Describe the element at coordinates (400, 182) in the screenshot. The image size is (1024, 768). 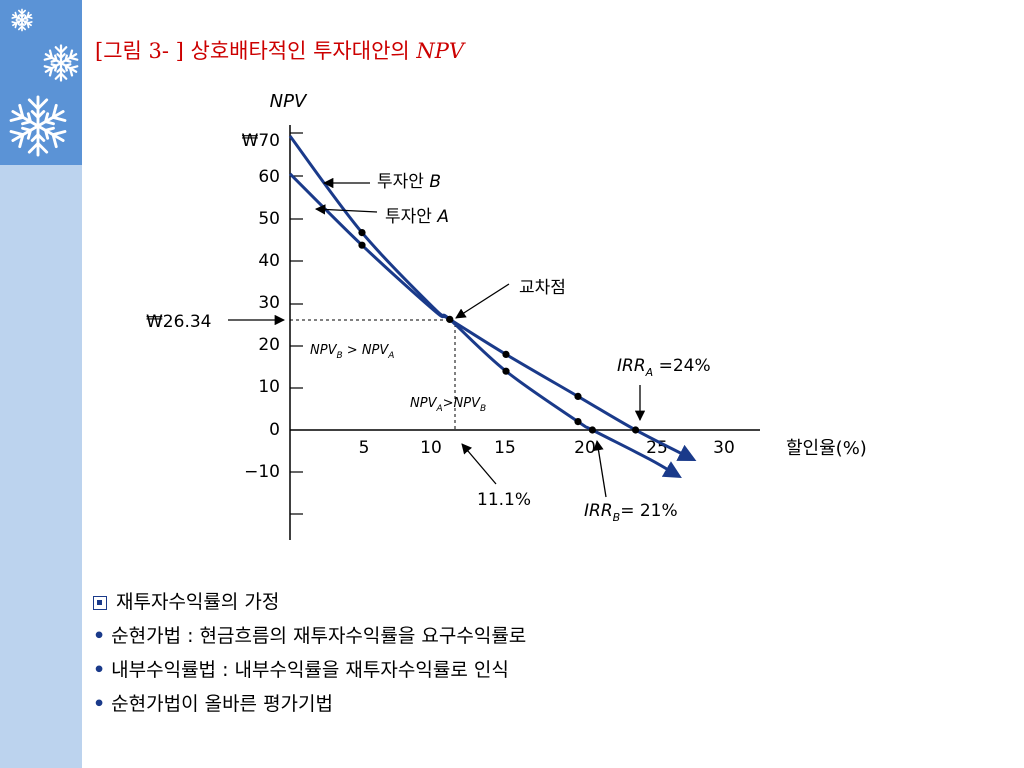
I see `label-b-text: 투자안` at that location.